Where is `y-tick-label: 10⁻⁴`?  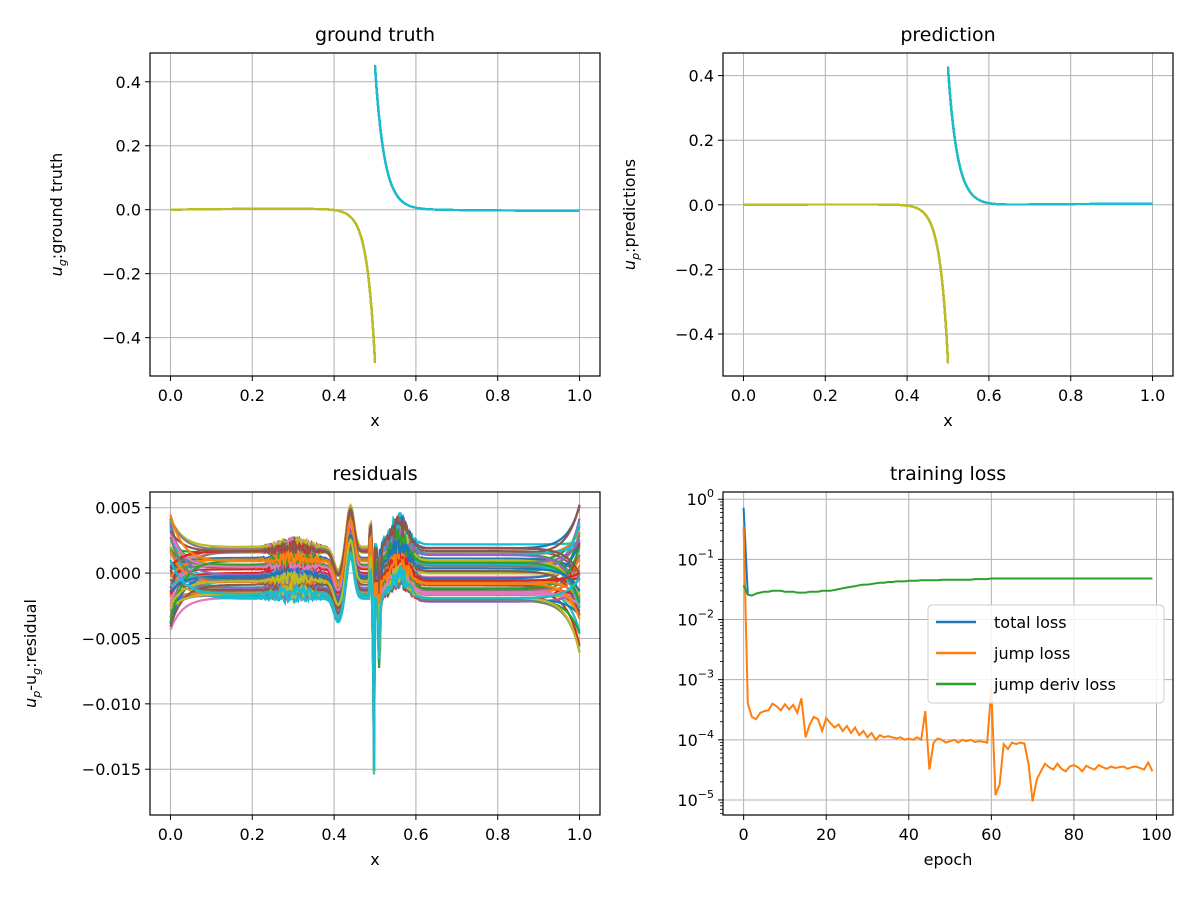 y-tick-label: 10⁻⁴ is located at coordinates (695, 739).